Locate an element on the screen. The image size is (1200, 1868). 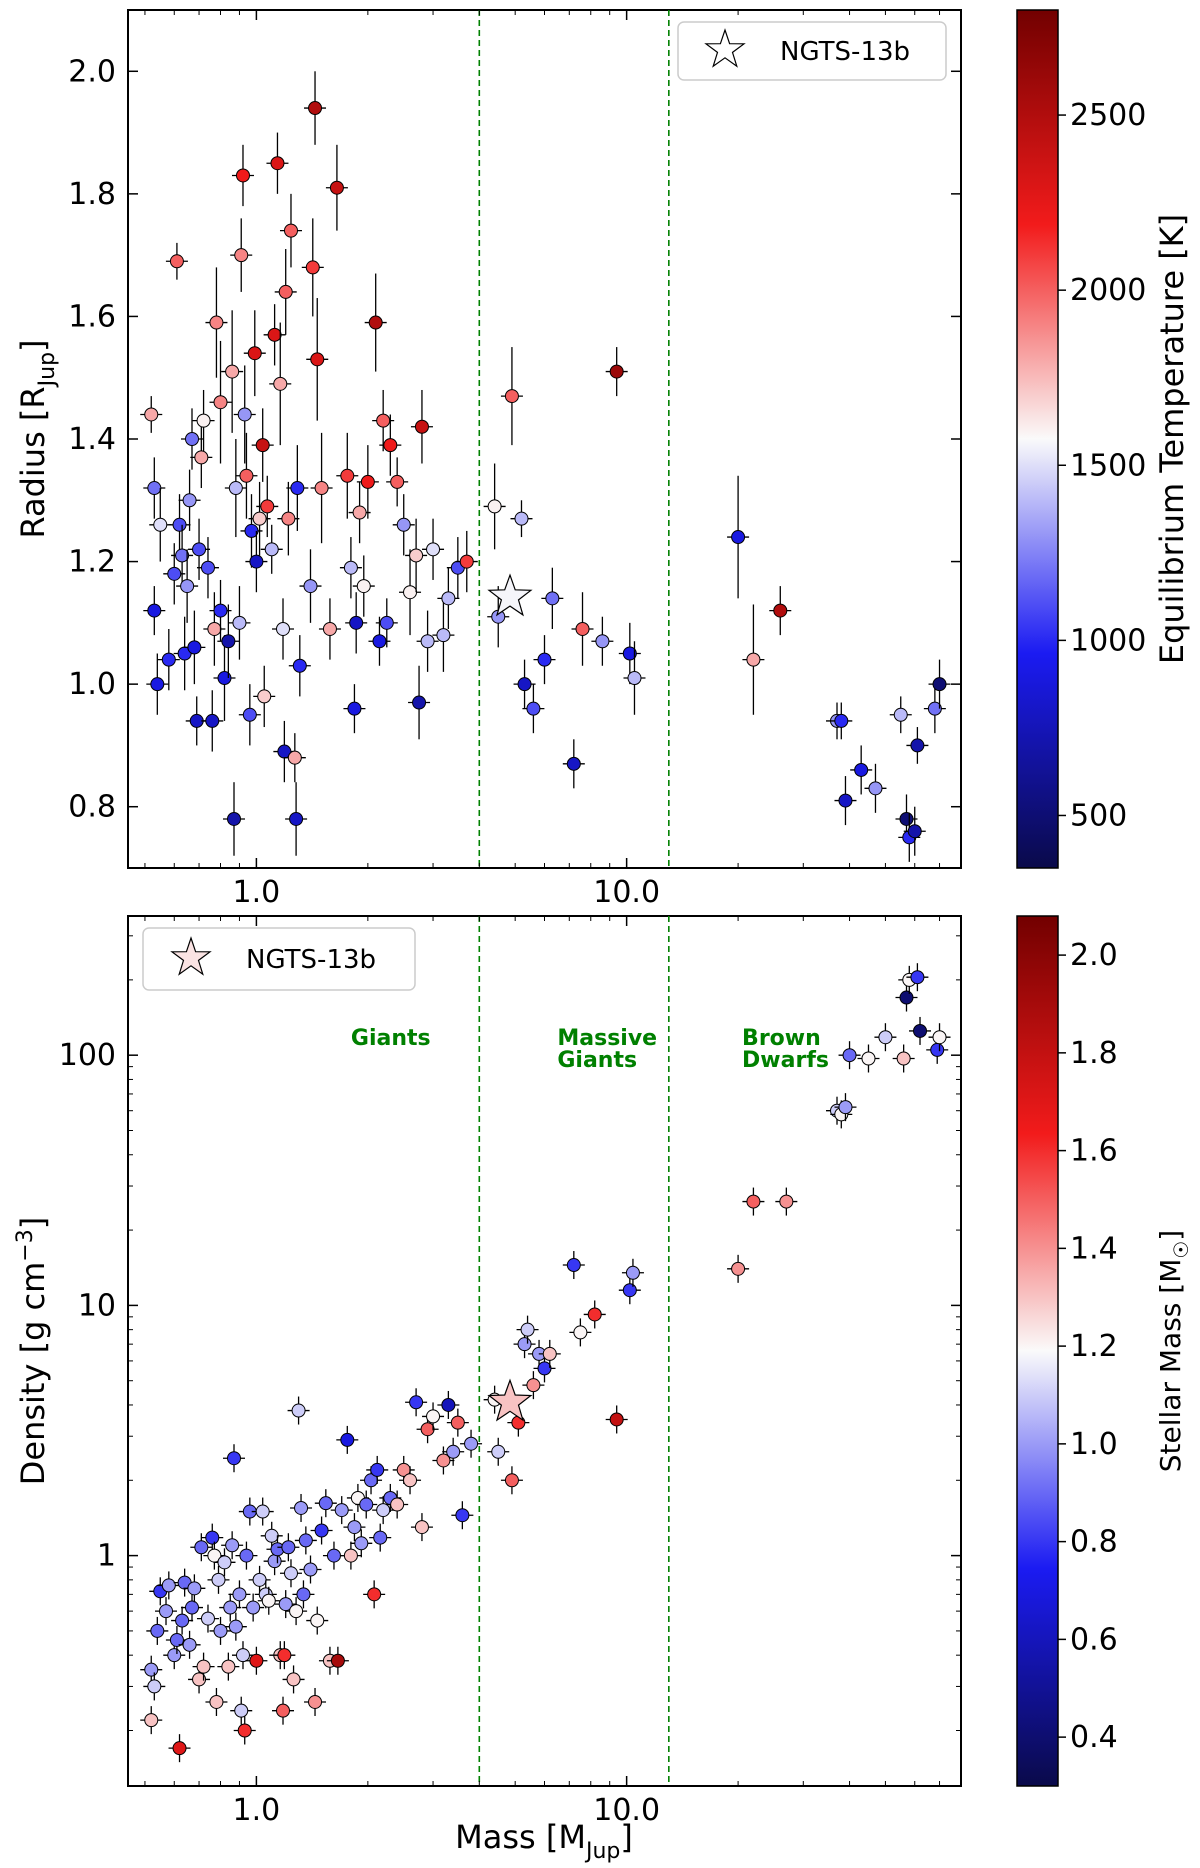
bottom-region-labels: Giants Massive Giants Brown Dwarfs is located at coordinates (590, 1049).